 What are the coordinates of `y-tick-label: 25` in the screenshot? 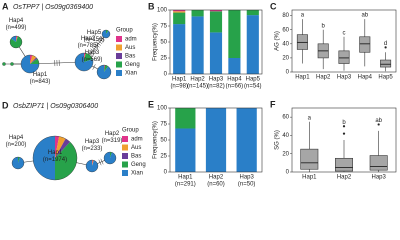 It's located at (163, 157).